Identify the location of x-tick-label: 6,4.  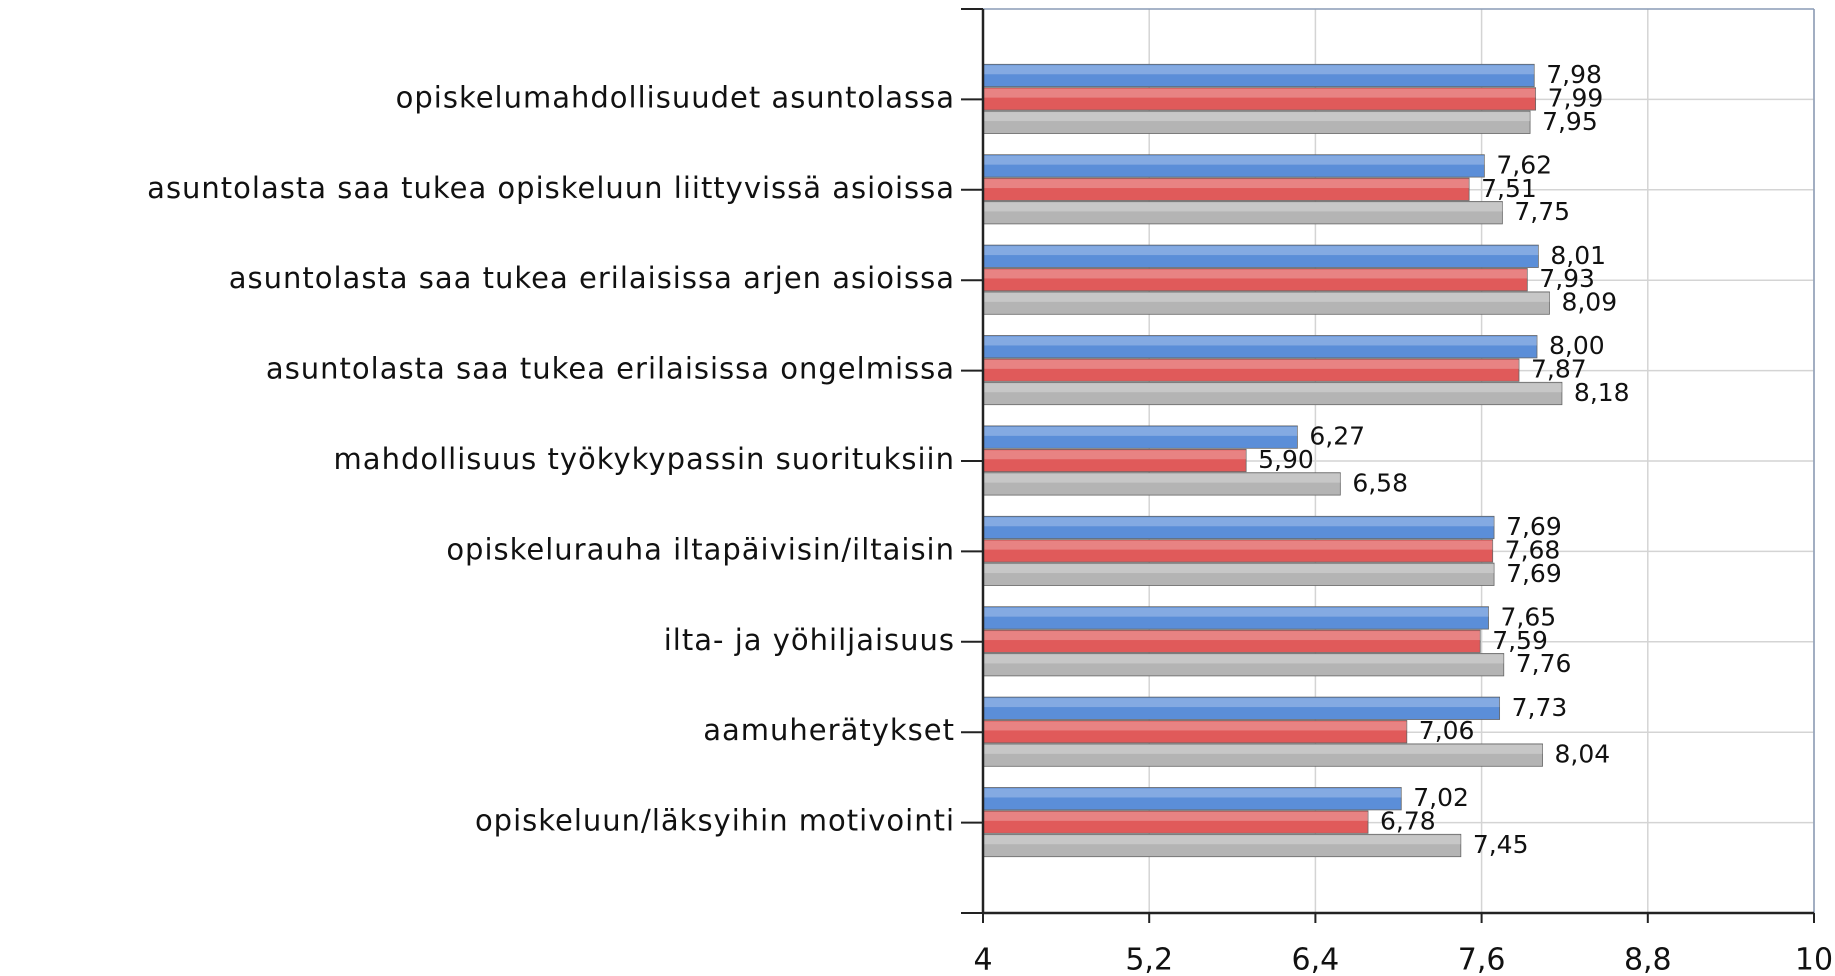
(1316, 959).